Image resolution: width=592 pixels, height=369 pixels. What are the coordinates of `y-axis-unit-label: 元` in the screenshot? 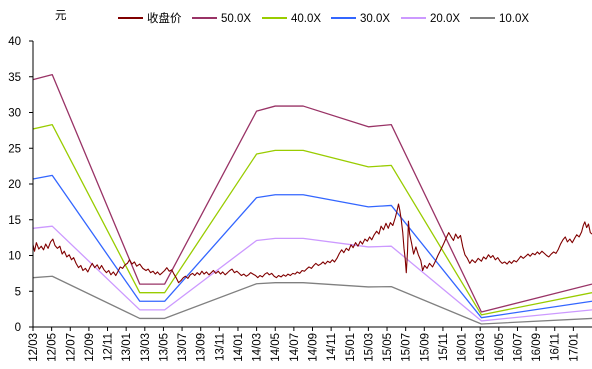 It's located at (61, 16).